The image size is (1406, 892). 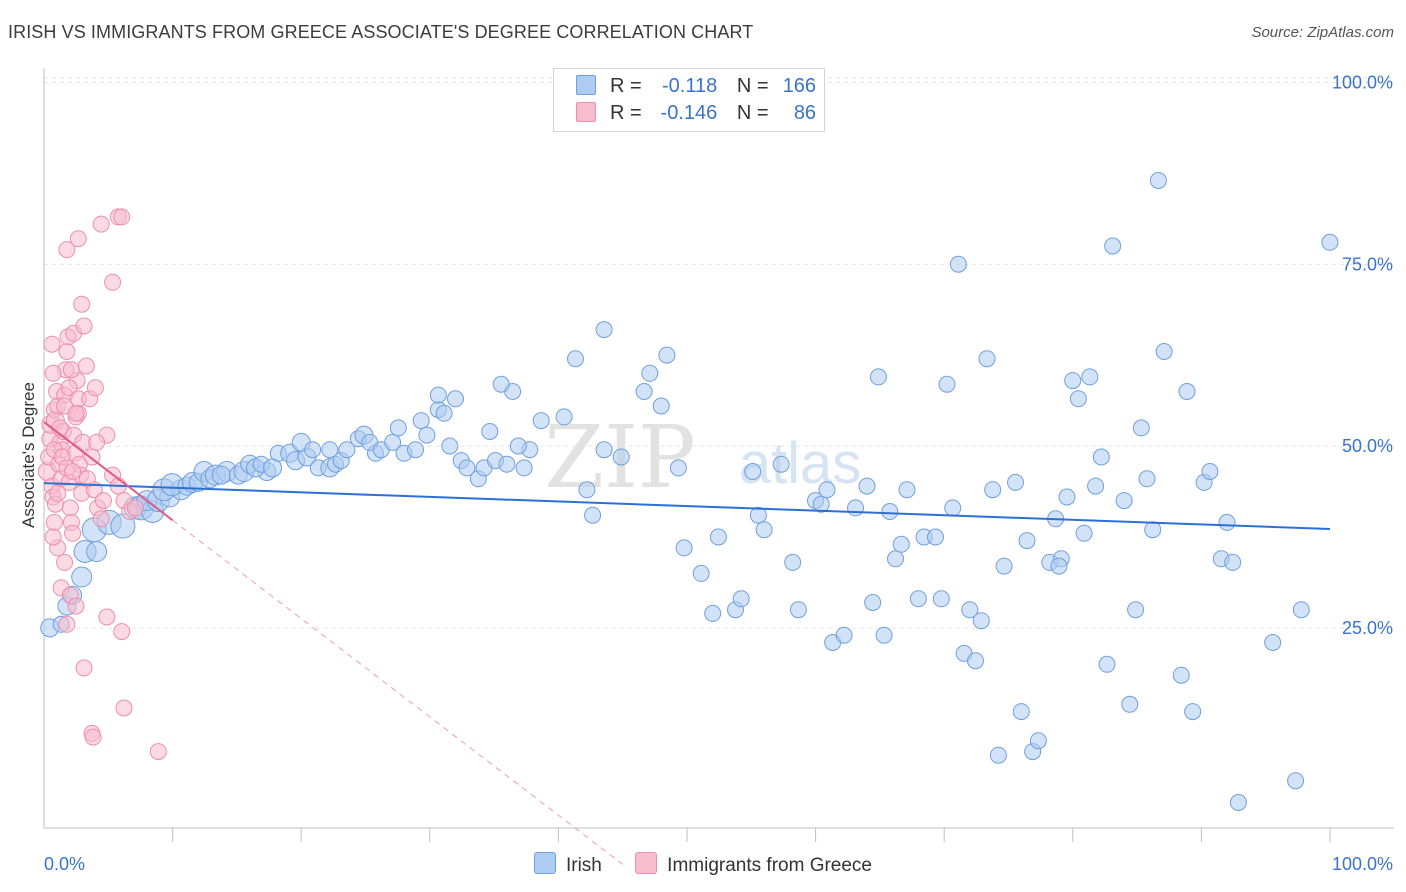 What do you see at coordinates (108, 471) in the screenshot?
I see `greece-trend-line` at bounding box center [108, 471].